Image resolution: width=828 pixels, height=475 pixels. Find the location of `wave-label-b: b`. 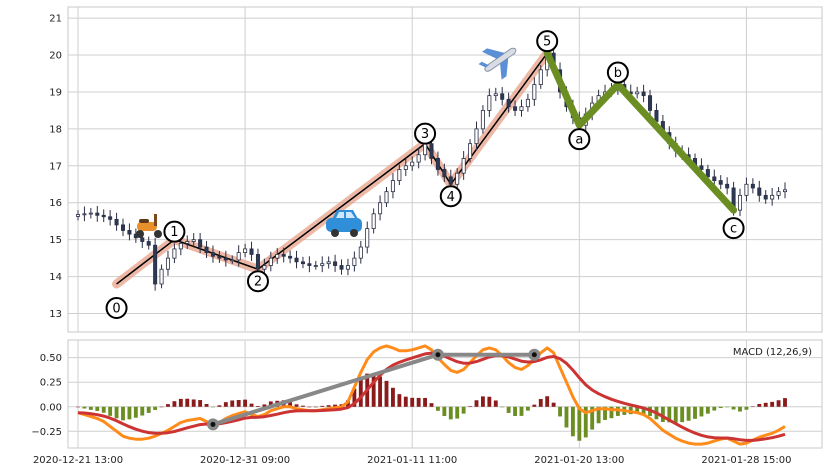

wave-label-b: b is located at coordinates (617, 72).